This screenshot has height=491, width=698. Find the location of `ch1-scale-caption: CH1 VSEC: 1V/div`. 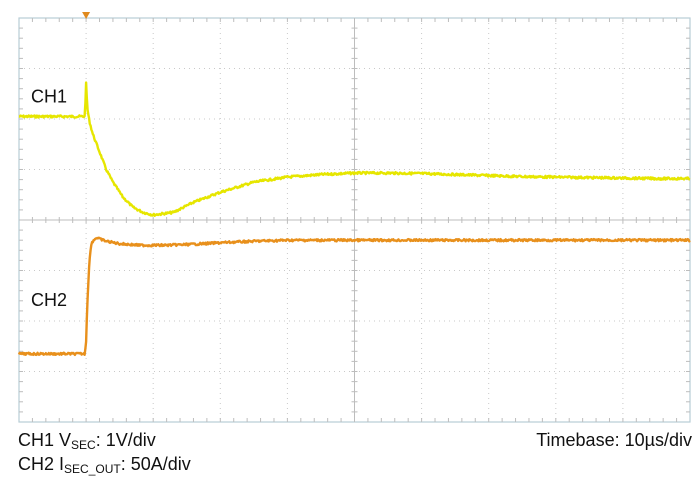

ch1-scale-caption: CH1 VSEC: 1V/div is located at coordinates (87, 442).